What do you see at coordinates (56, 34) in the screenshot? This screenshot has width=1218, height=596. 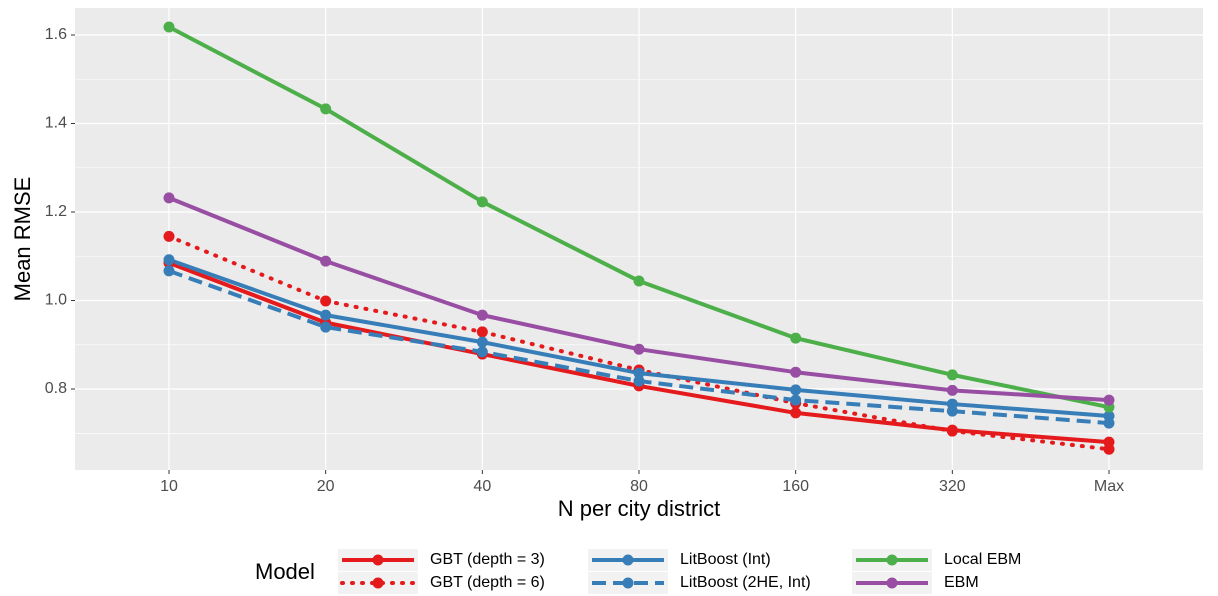 I see `y-tick-label: 1.6` at bounding box center [56, 34].